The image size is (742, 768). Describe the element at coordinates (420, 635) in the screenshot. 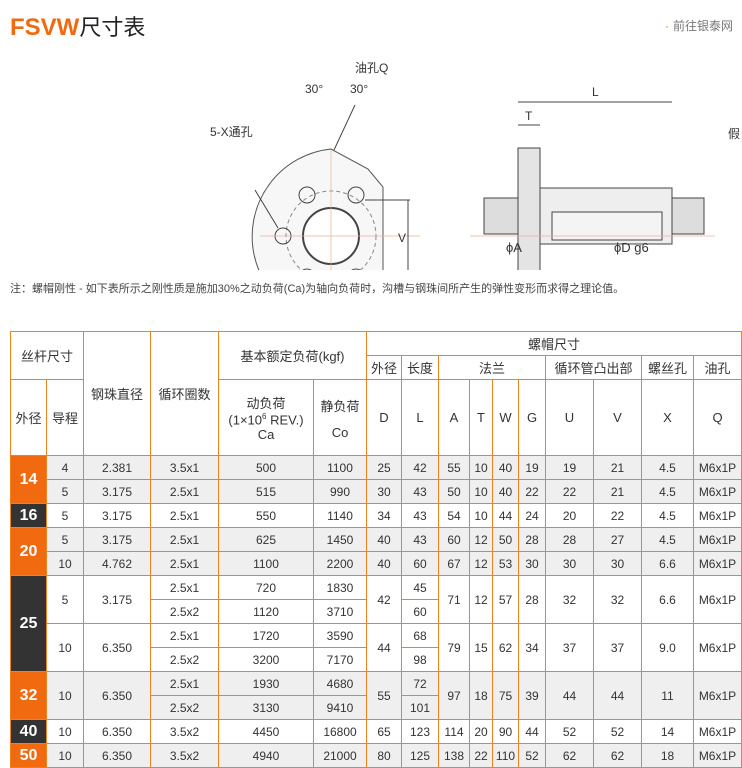

I see `cell-L: 68` at that location.